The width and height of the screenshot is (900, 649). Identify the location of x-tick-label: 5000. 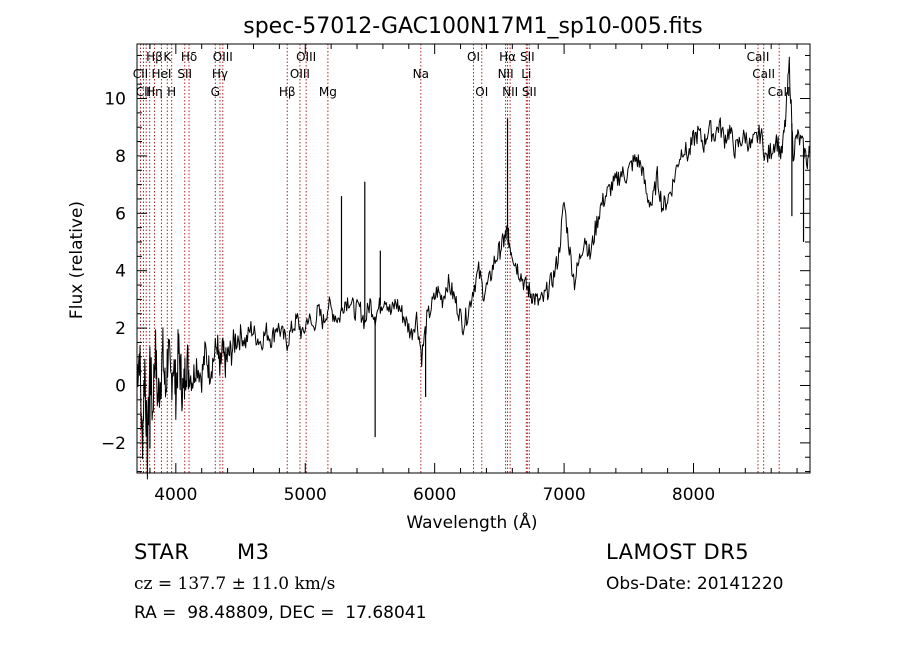
(305, 495).